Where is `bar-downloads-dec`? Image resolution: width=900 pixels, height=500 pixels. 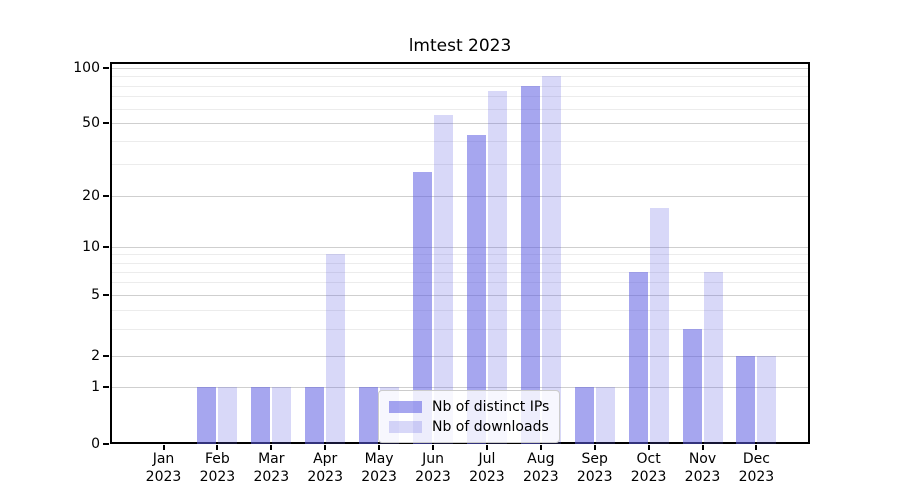 bar-downloads-dec is located at coordinates (767, 400).